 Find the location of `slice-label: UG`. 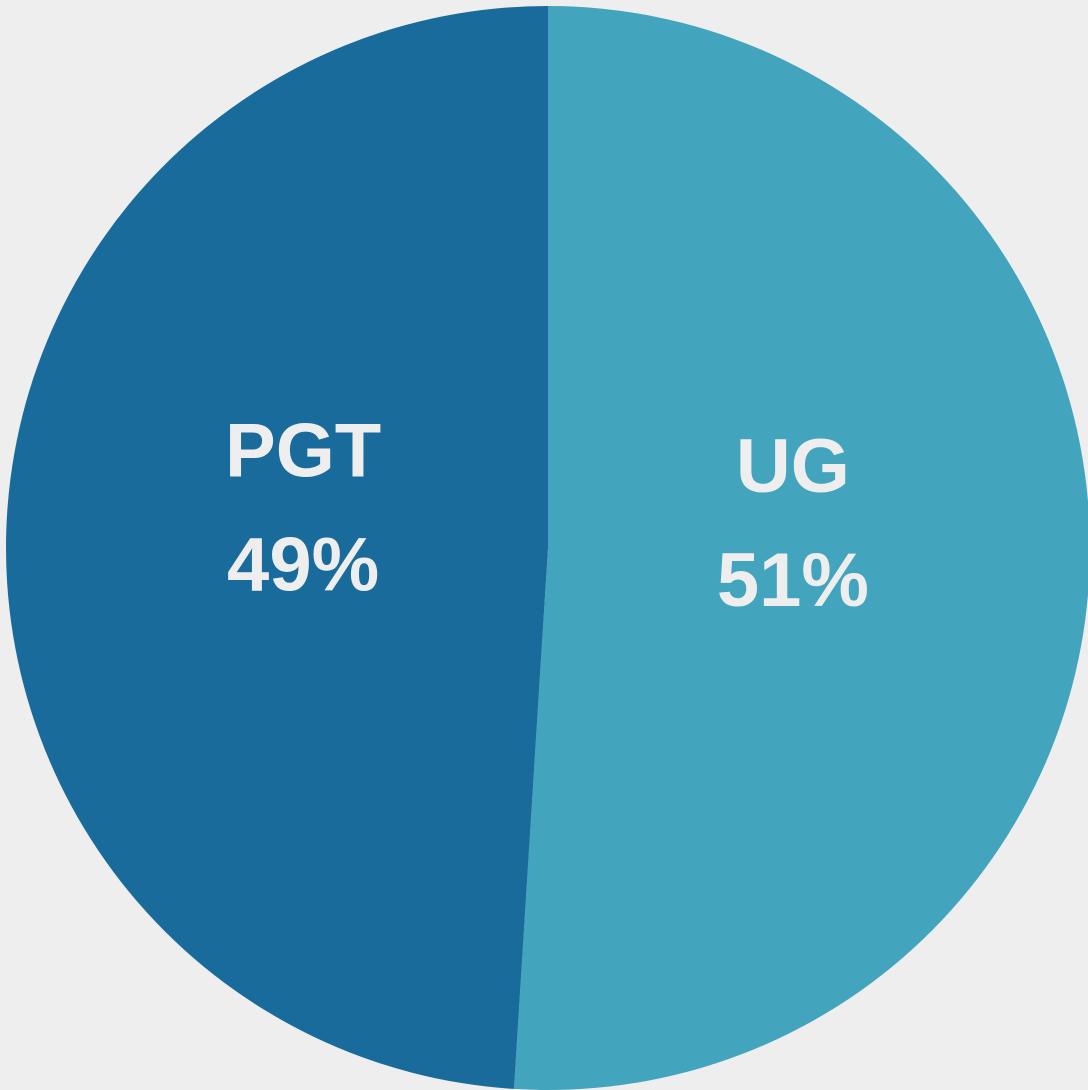

slice-label: UG is located at coordinates (793, 466).